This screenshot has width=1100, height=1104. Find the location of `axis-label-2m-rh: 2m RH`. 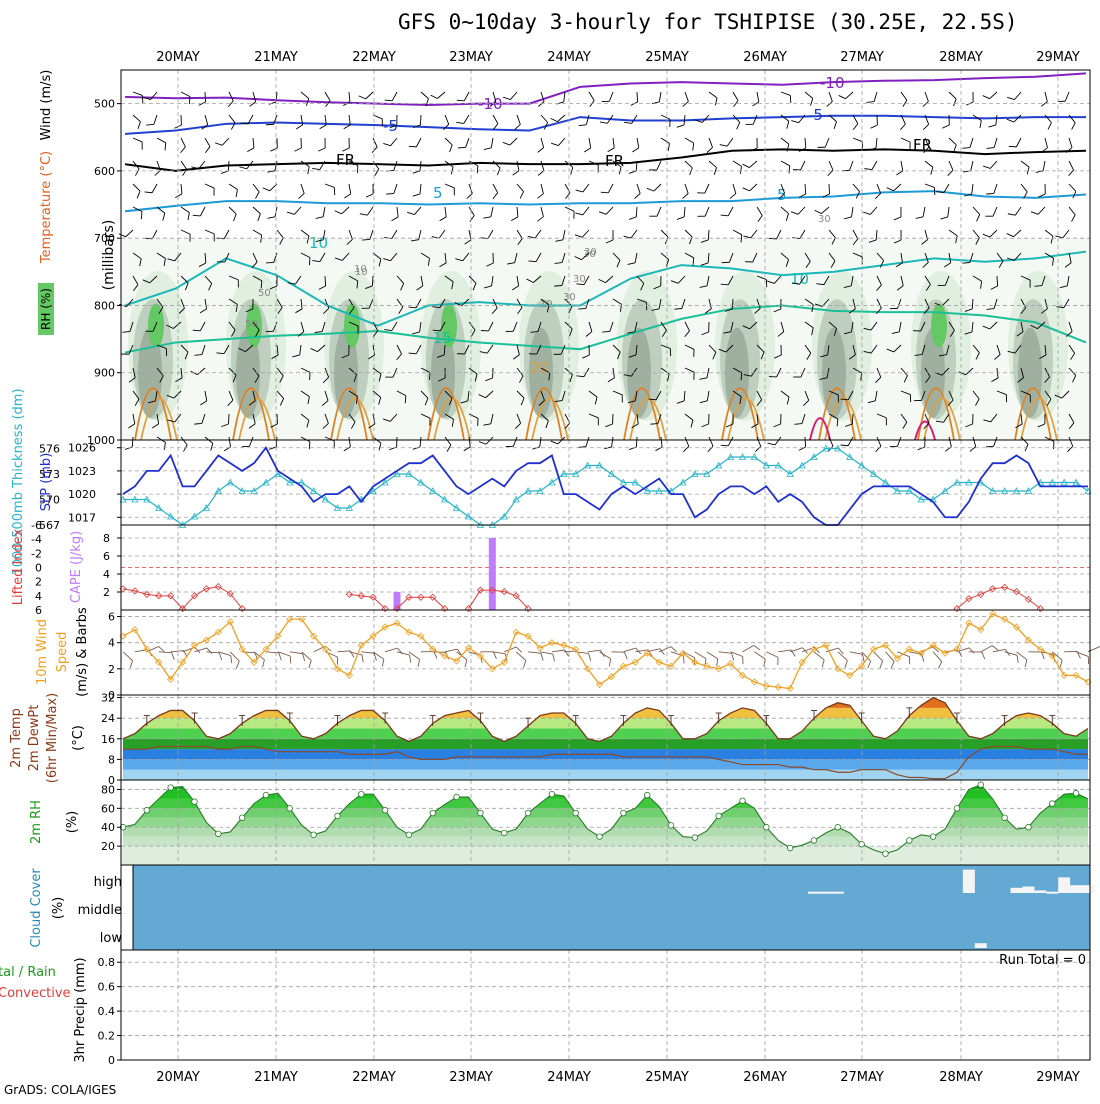

axis-label-2m-rh: 2m RH is located at coordinates (36, 822).